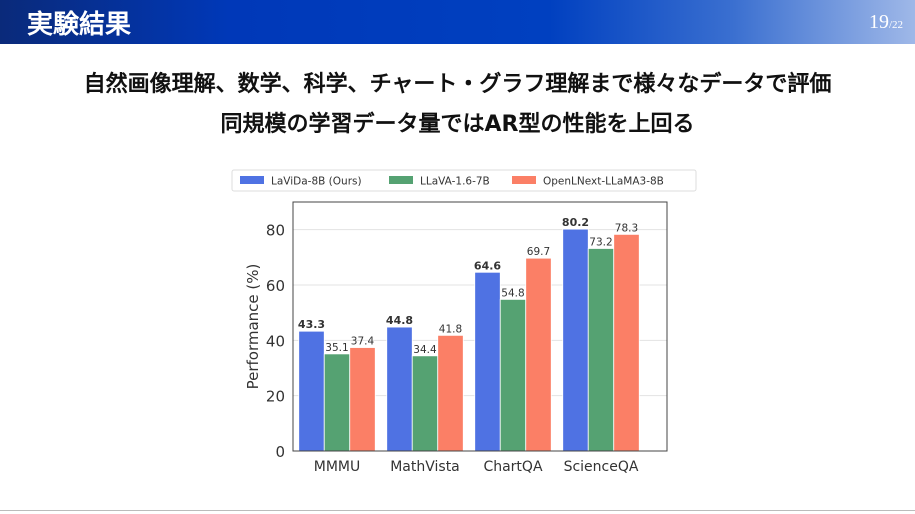  Describe the element at coordinates (878, 22) in the screenshot. I see `page-current: 19` at that location.